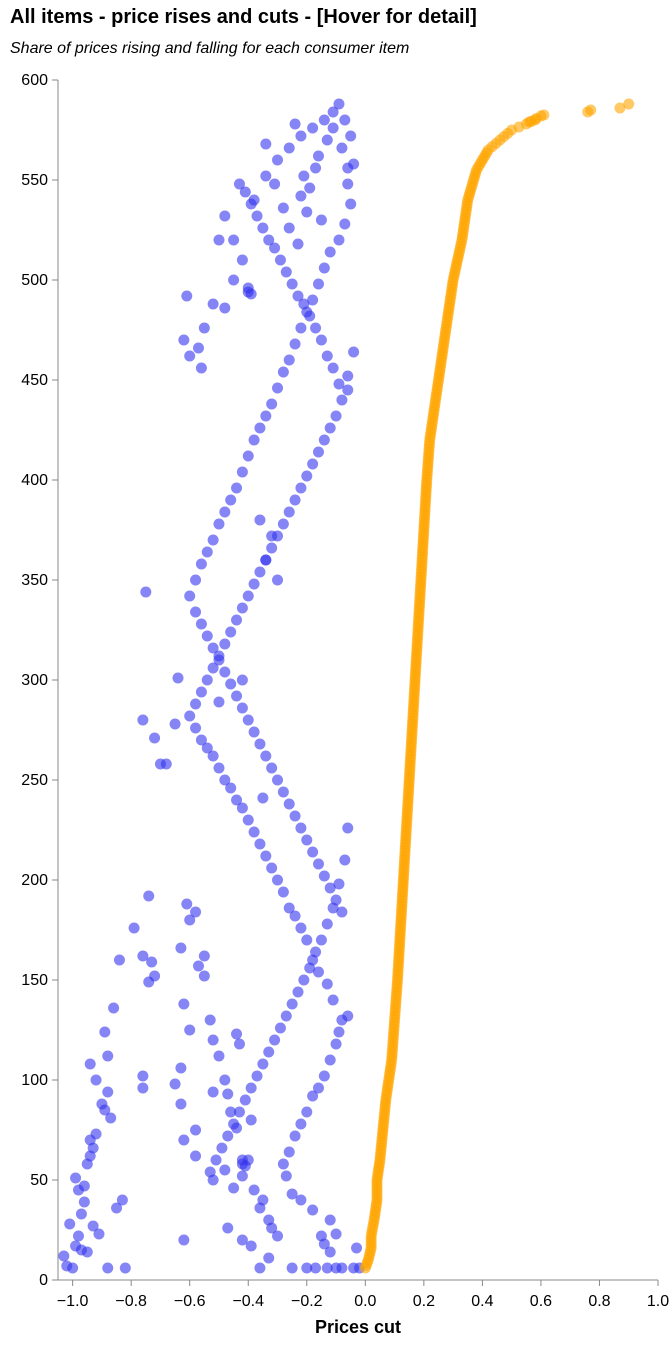 The height and width of the screenshot is (1354, 670). I want to click on y-tick-label: 600, so click(34, 80).